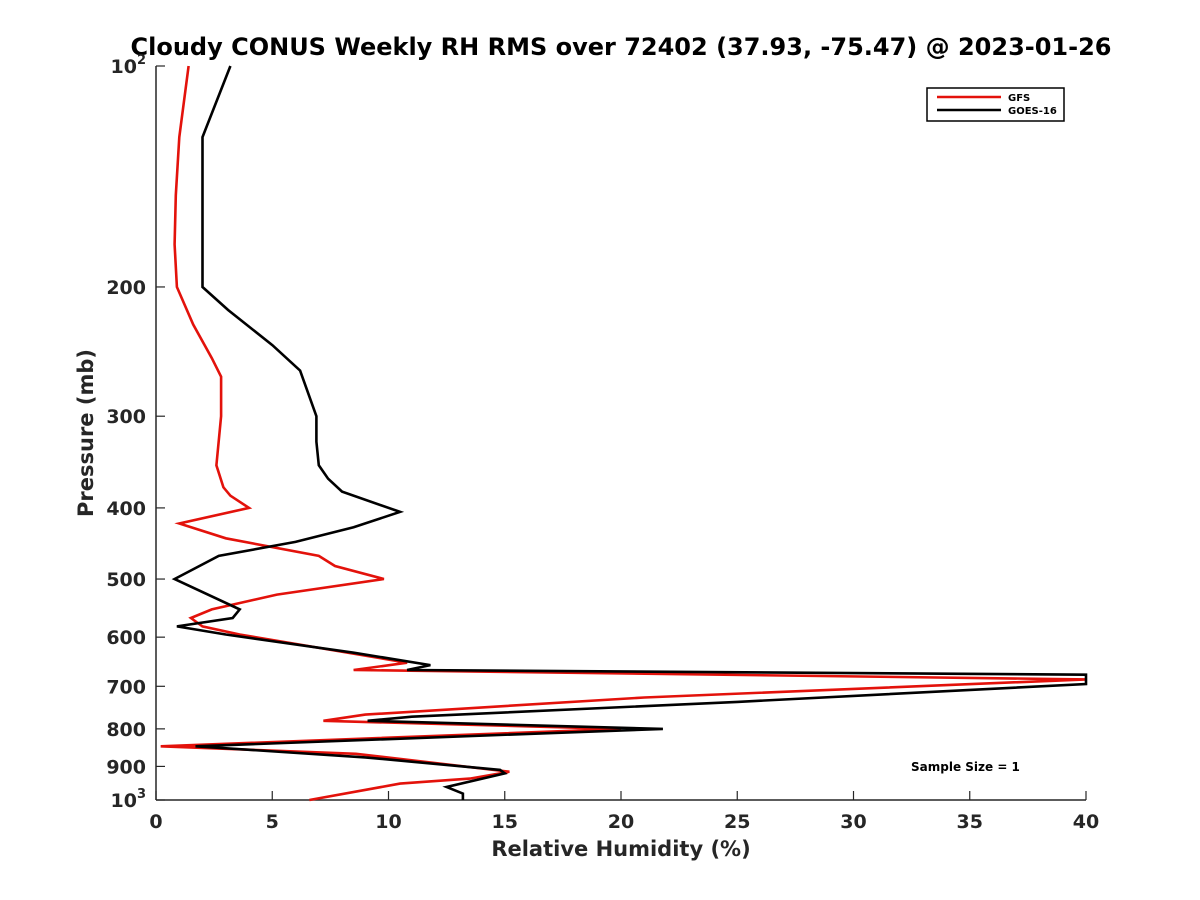 This screenshot has width=1200, height=900. I want to click on y-tick-exponent: 2, so click(141, 60).